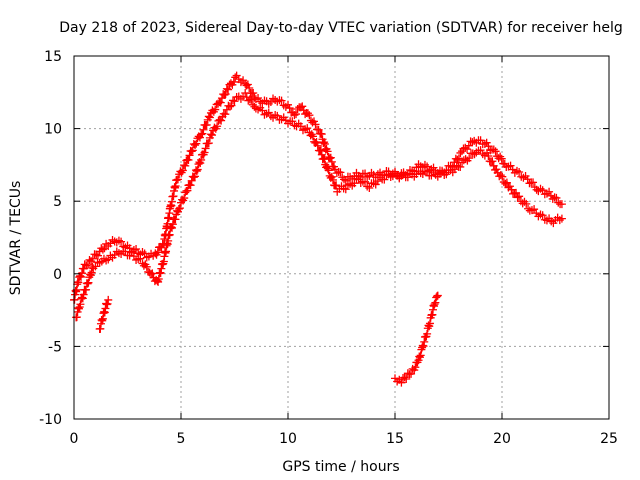  What do you see at coordinates (53, 130) in the screenshot?
I see `y-tick-label: 10` at bounding box center [53, 130].